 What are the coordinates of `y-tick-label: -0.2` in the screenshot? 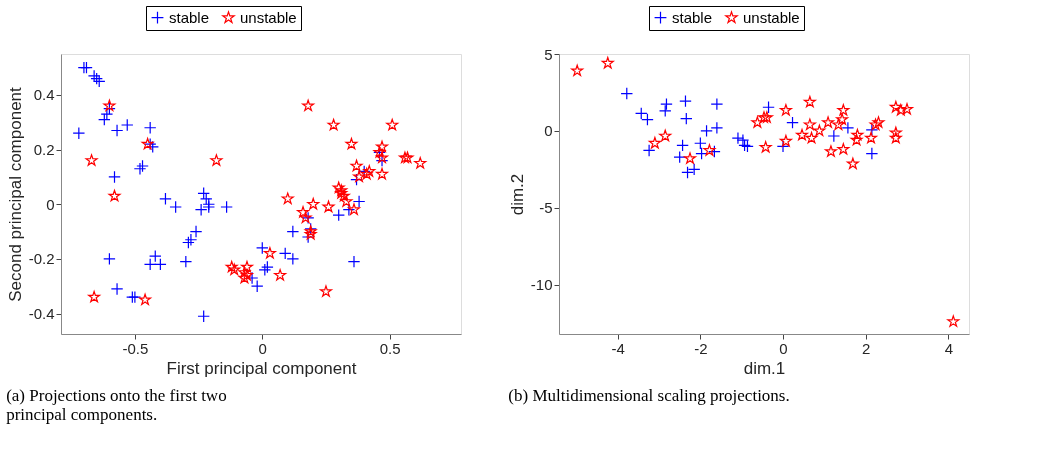 It's located at (41, 259).